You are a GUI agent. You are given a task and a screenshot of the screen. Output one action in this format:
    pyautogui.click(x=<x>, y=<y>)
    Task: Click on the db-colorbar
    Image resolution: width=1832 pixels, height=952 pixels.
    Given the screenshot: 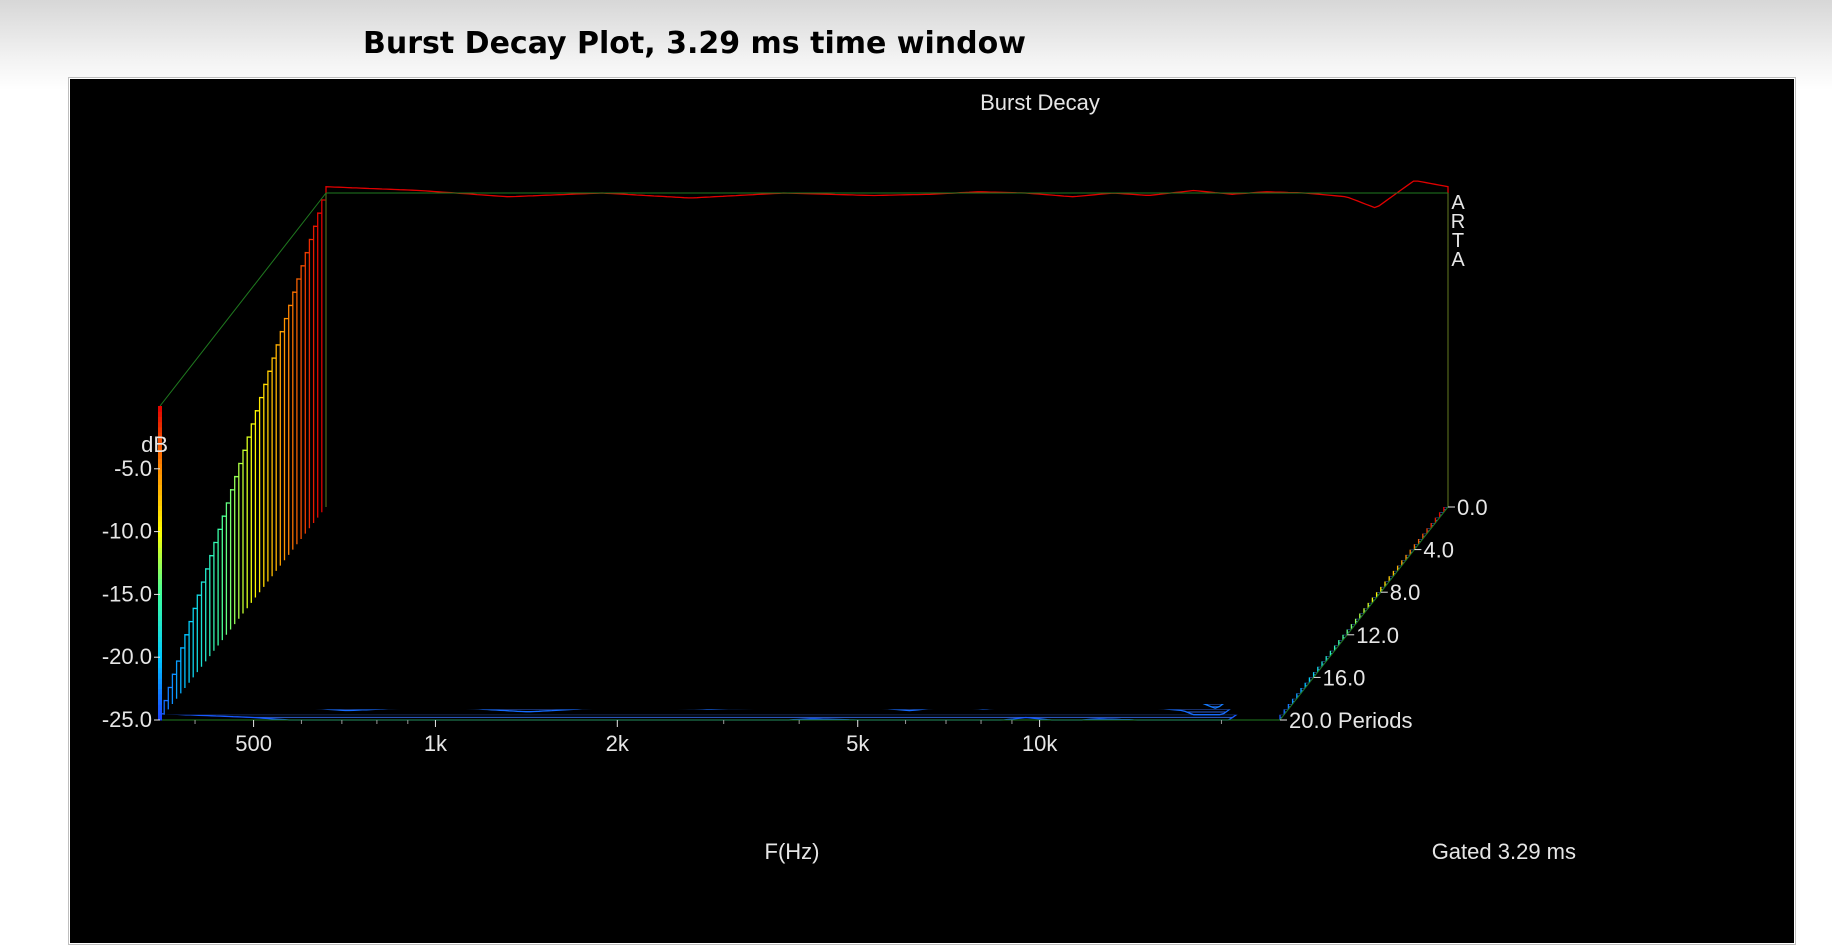 What is the action you would take?
    pyautogui.click(x=160, y=563)
    